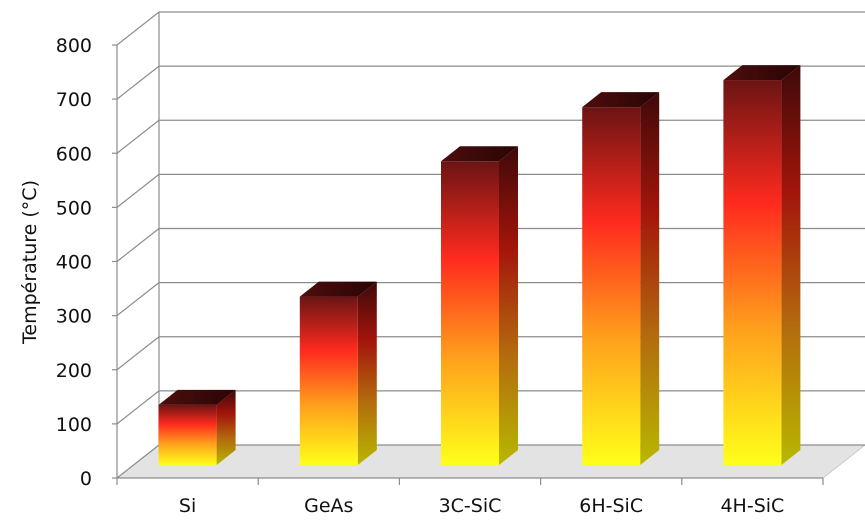 This screenshot has width=865, height=524. I want to click on y-tick-label: 800, so click(74, 46).